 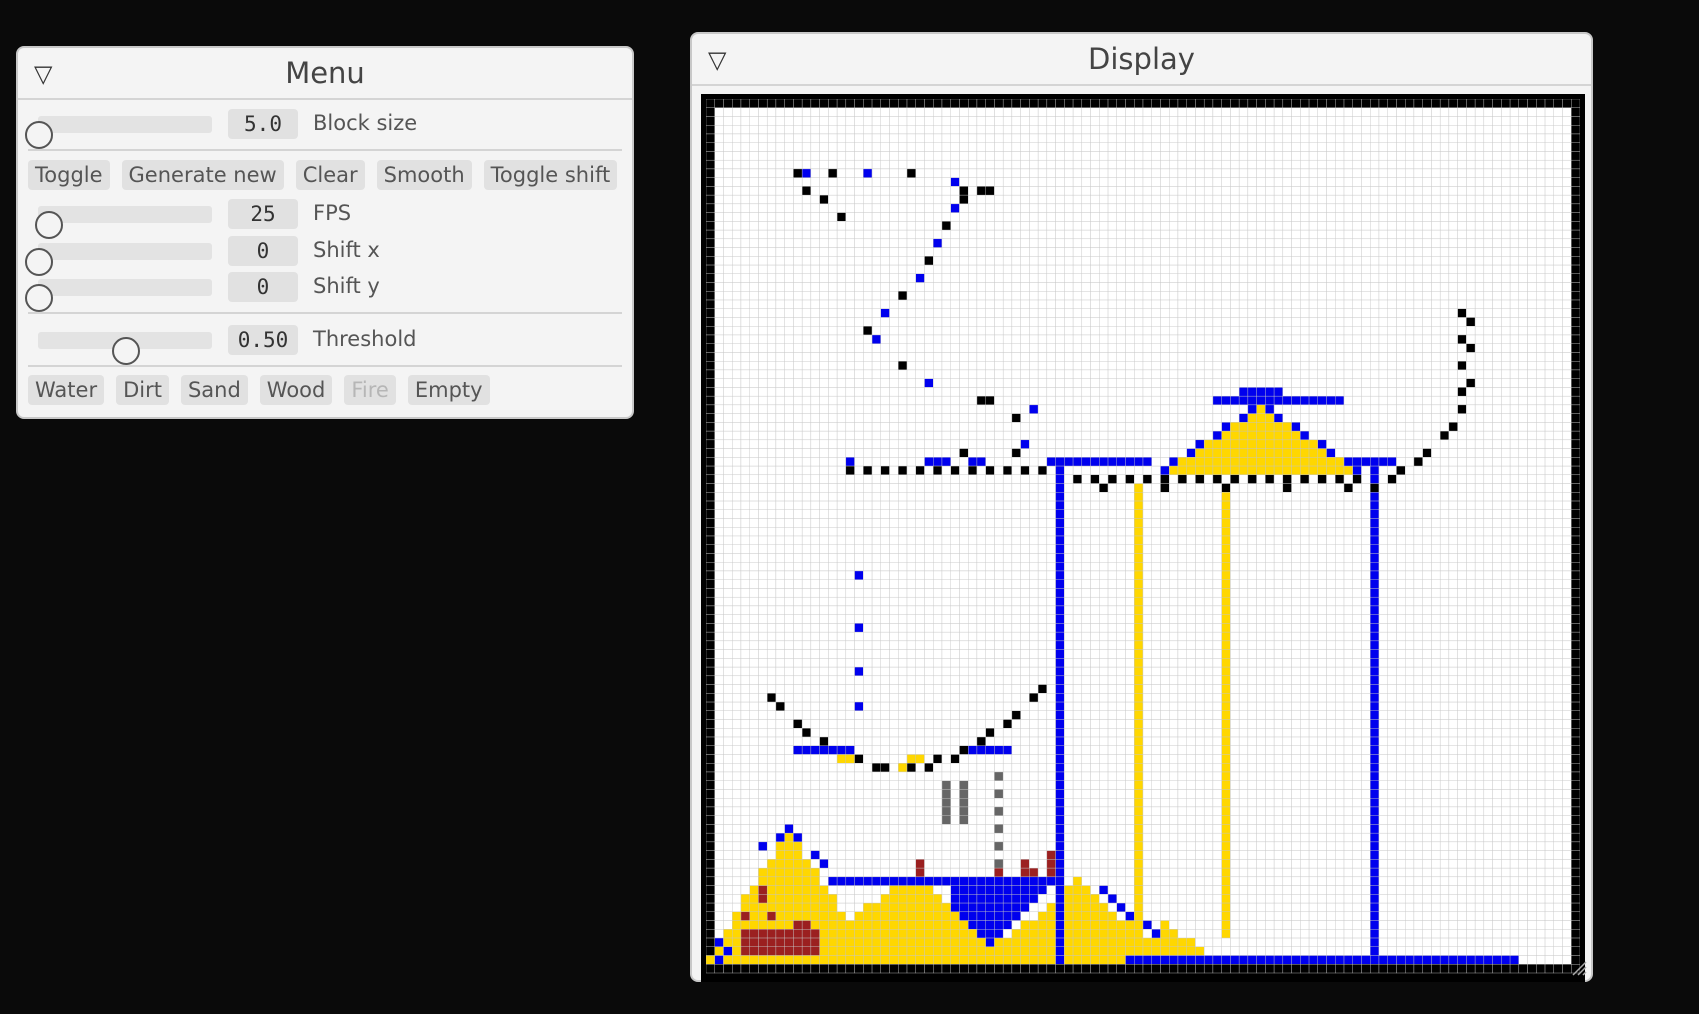 I want to click on shift-x-slider-knob, so click(x=39, y=262).